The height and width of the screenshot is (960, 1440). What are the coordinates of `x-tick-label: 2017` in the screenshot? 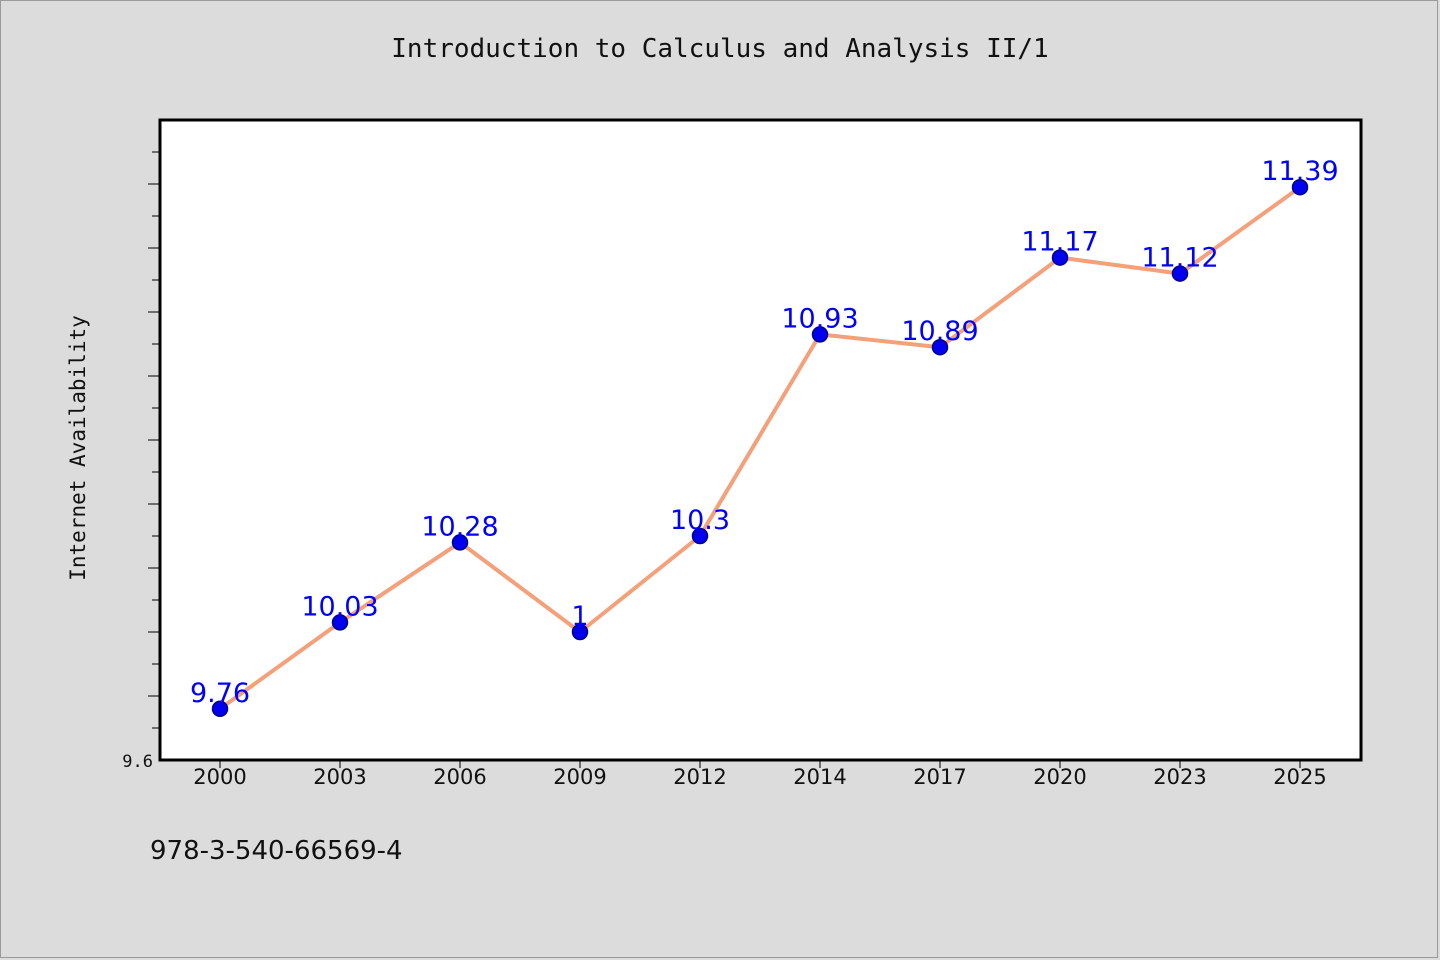 It's located at (939, 777).